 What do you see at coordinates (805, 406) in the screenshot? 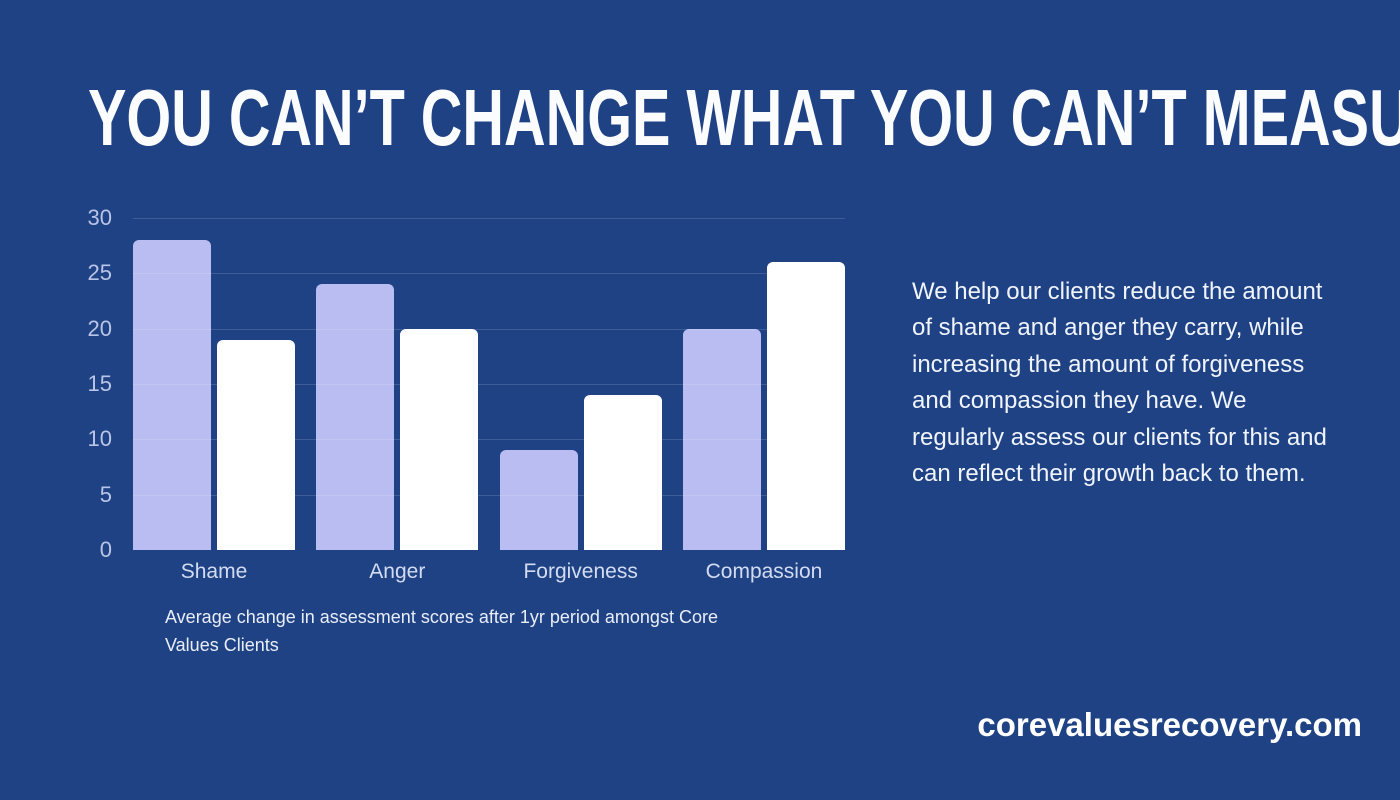
I see `bar-compassion-white` at bounding box center [805, 406].